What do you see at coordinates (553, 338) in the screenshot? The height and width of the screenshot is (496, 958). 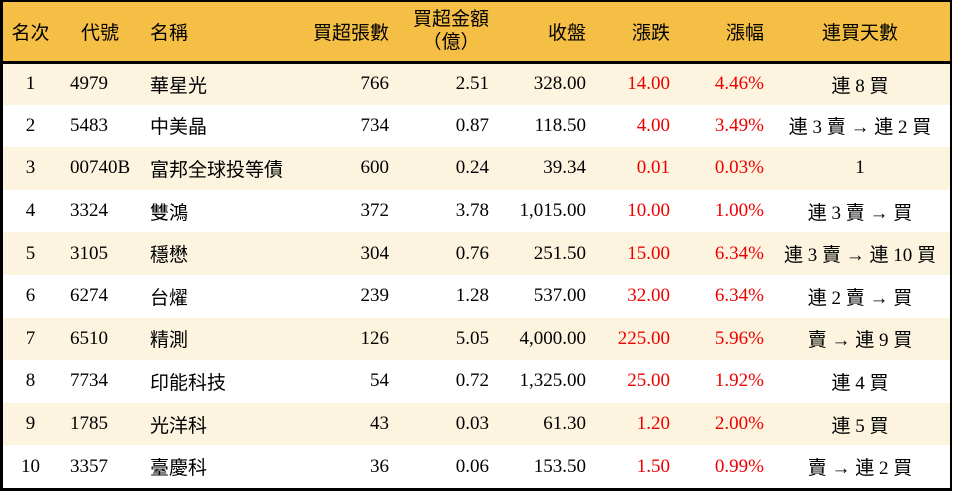 I see `cell-close: 4,000.00` at bounding box center [553, 338].